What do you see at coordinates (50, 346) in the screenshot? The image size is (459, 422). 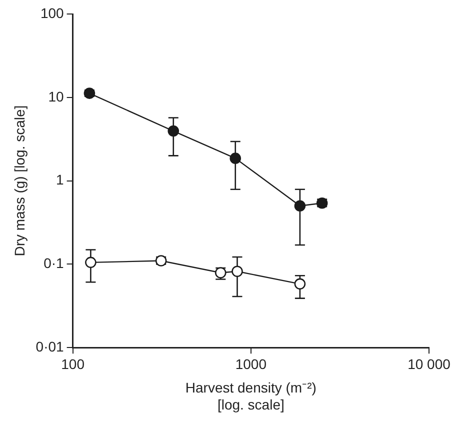 I see `y-tick-label: 0·01` at bounding box center [50, 346].